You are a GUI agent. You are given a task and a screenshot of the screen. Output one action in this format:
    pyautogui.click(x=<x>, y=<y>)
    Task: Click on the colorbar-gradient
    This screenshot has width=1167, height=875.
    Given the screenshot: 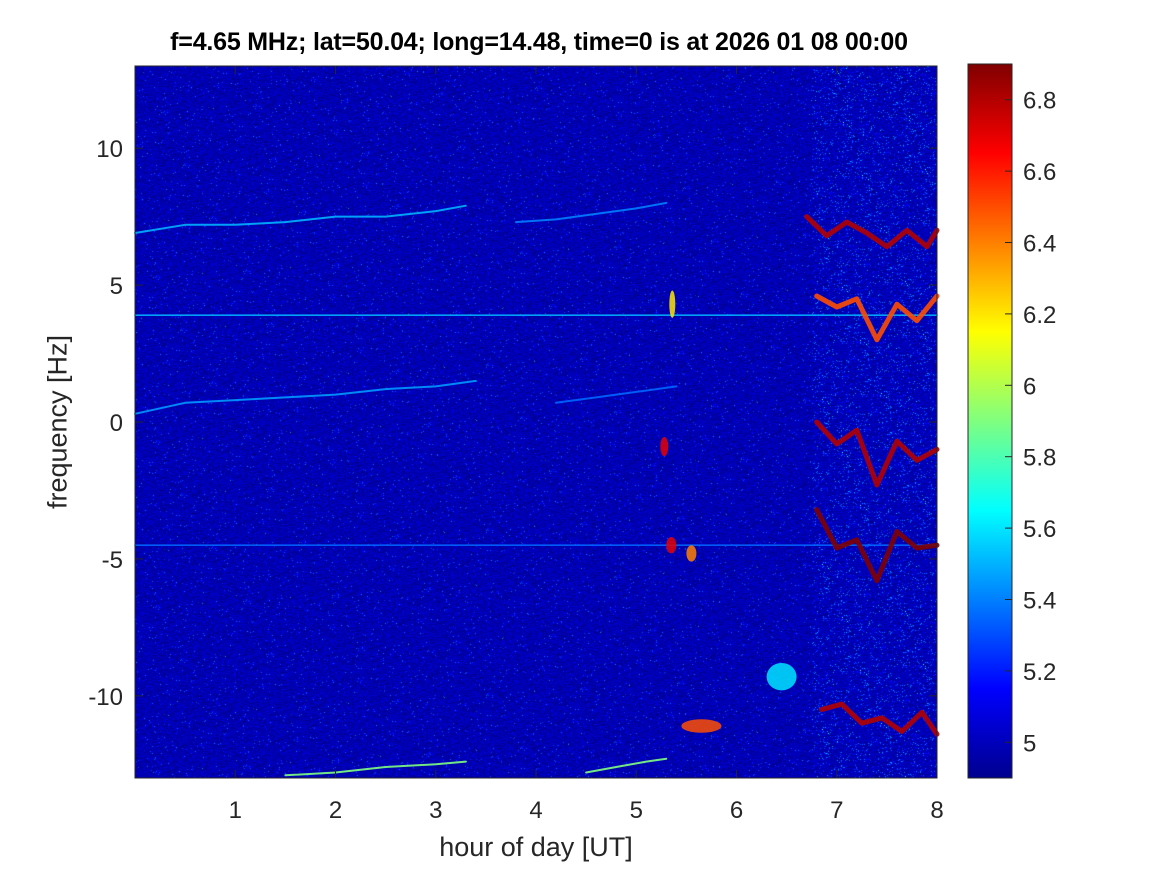 What is the action you would take?
    pyautogui.click(x=990, y=421)
    